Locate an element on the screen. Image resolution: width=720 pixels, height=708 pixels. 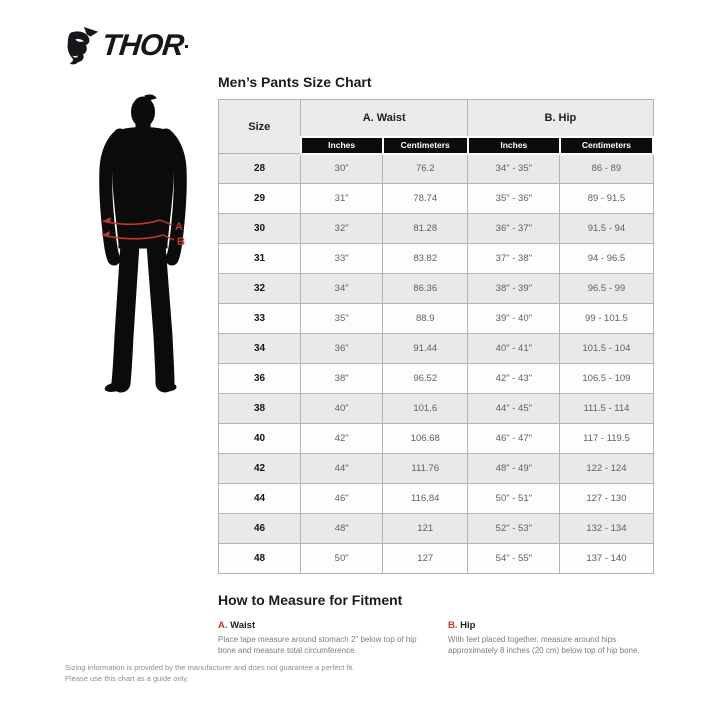
waist-inches-cell: 44" is located at coordinates (342, 468).